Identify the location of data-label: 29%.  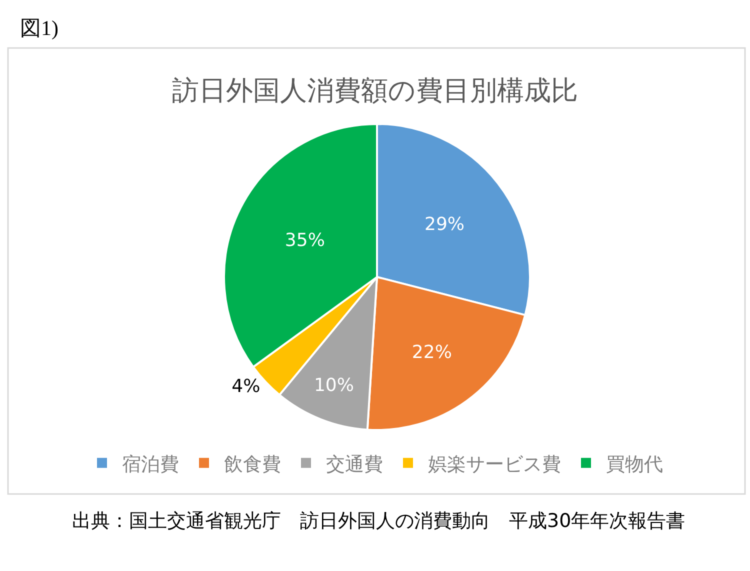
(444, 225).